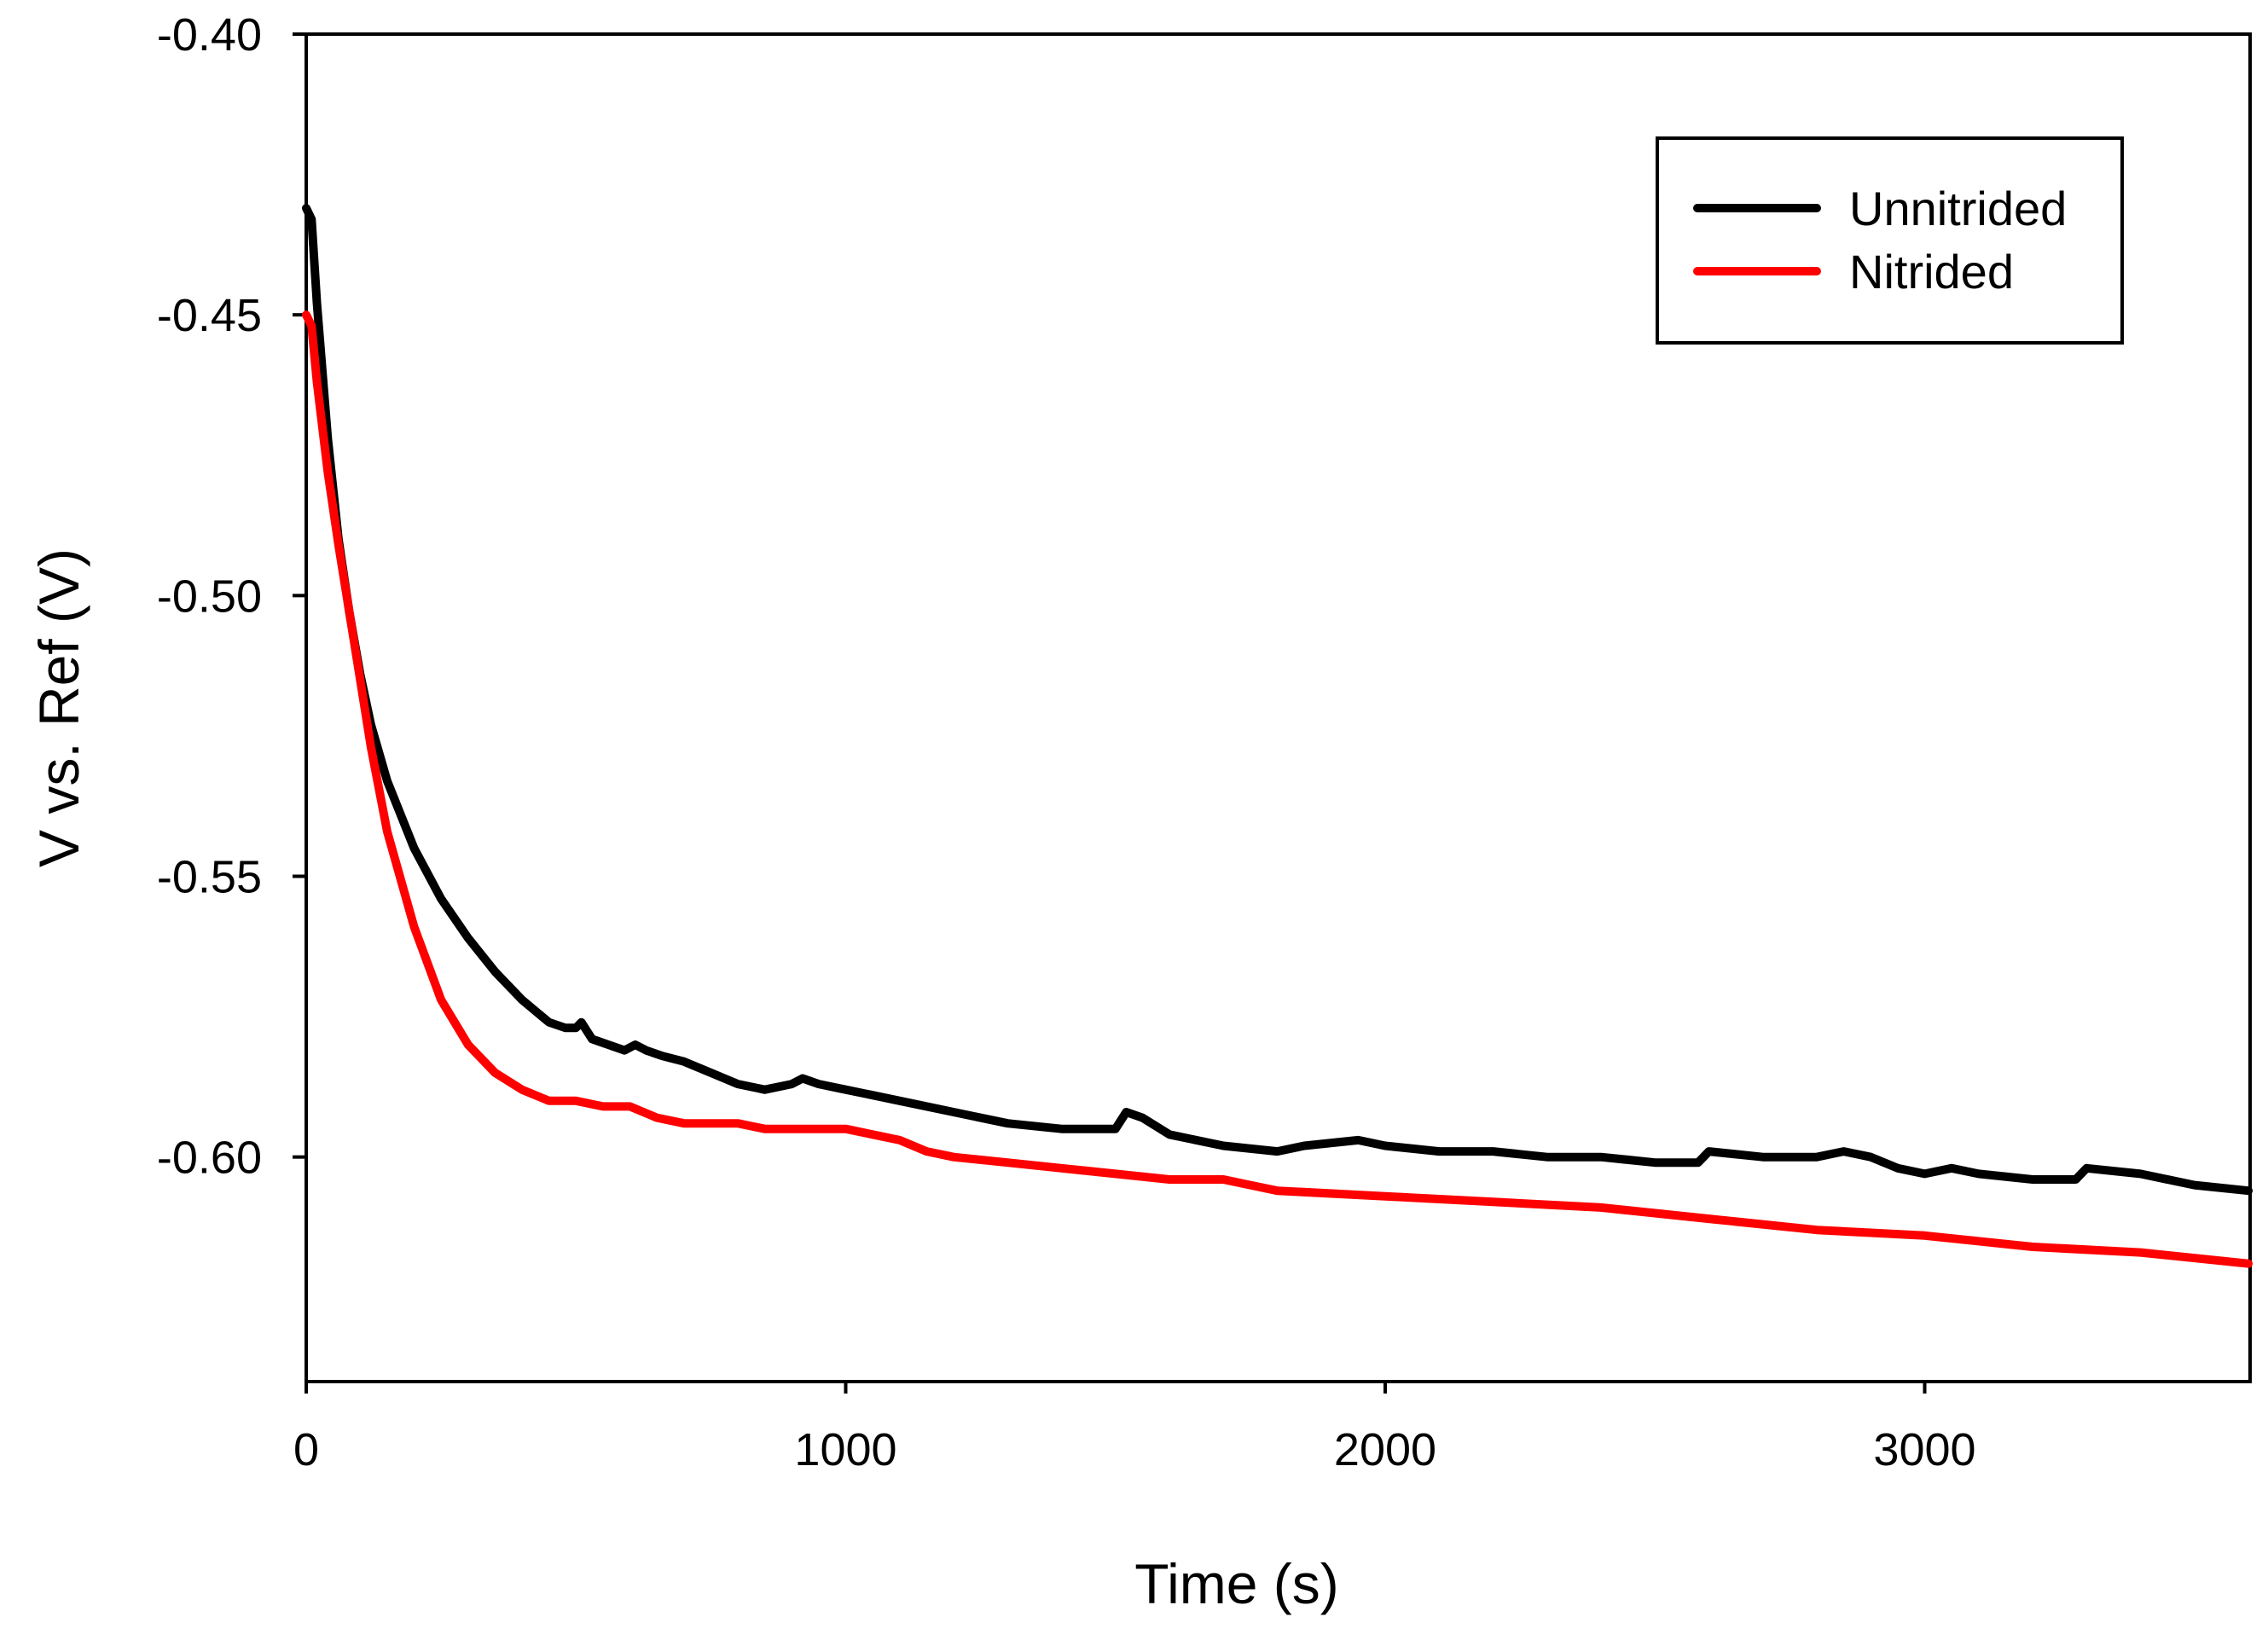 Image resolution: width=2268 pixels, height=1640 pixels. Describe the element at coordinates (306, 1450) in the screenshot. I see `x-tick-label-0: 0` at that location.